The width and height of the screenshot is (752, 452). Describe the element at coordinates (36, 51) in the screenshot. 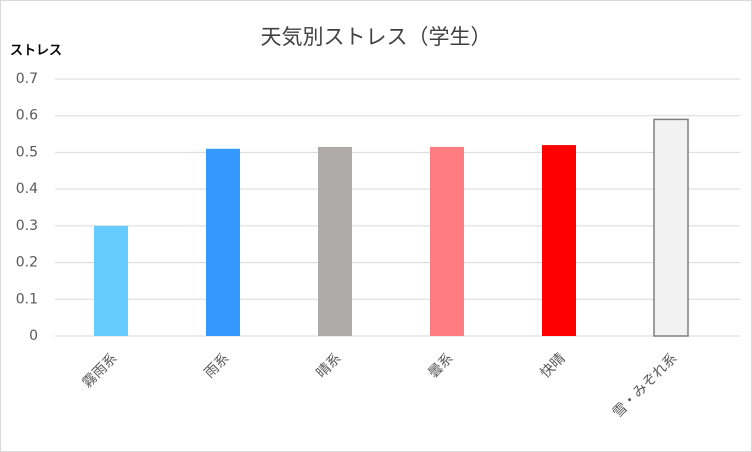

I see `y-axis-title: ストレス` at that location.